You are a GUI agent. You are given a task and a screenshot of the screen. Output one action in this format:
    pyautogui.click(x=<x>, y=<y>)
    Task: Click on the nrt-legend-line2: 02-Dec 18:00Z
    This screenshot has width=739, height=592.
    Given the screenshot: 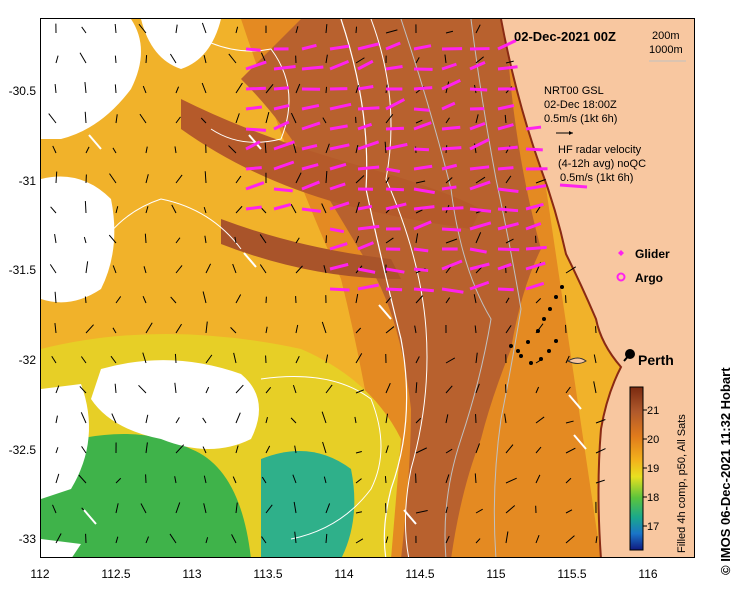 What is the action you would take?
    pyautogui.click(x=580, y=105)
    